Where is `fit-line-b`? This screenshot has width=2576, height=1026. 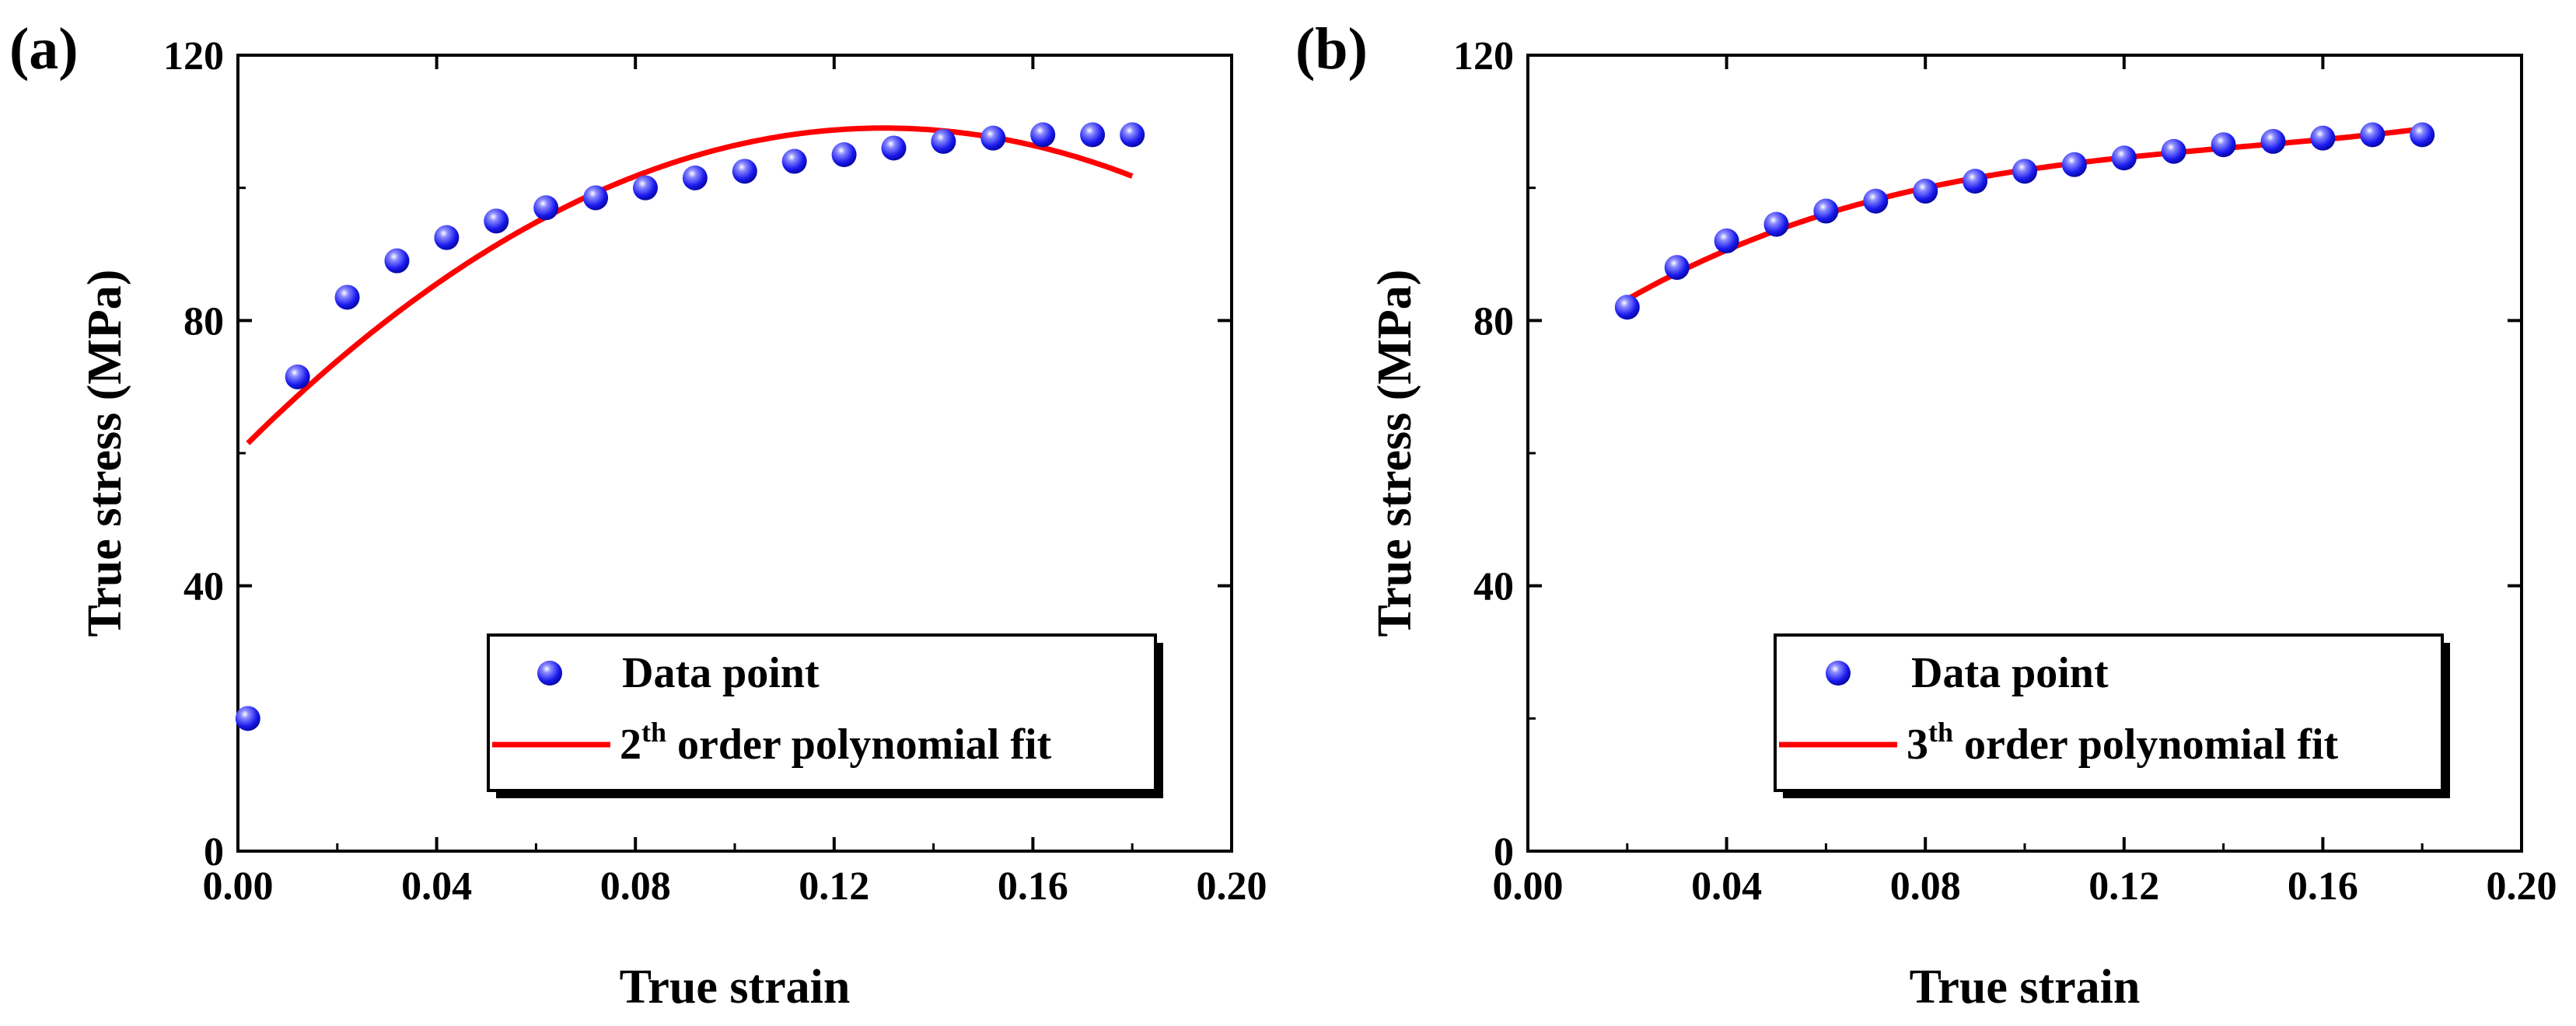 fit-line-b is located at coordinates (2024, 214).